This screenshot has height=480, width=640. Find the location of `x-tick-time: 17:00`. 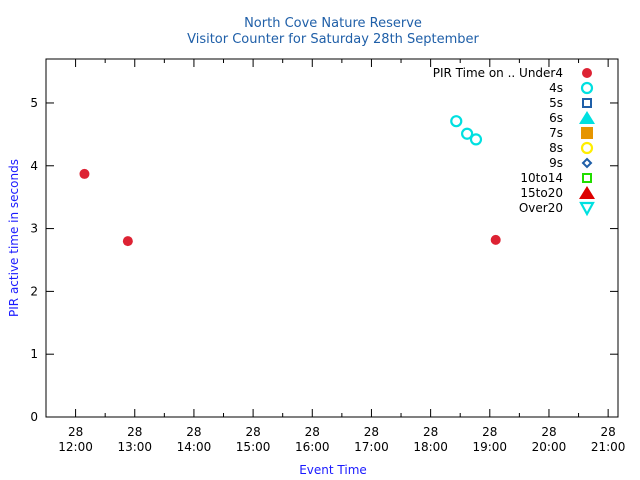

x-tick-time: 17:00 is located at coordinates (371, 447).